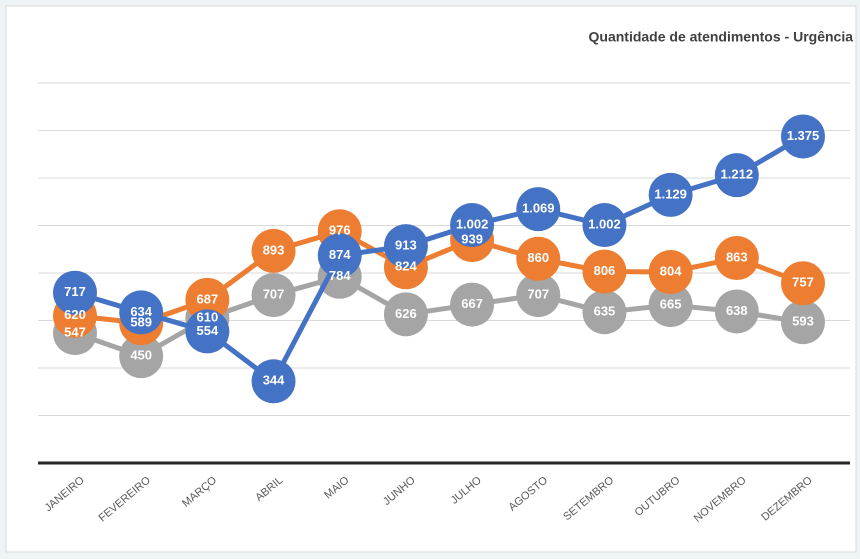 Image resolution: width=860 pixels, height=559 pixels. I want to click on data-label: 806, so click(605, 270).